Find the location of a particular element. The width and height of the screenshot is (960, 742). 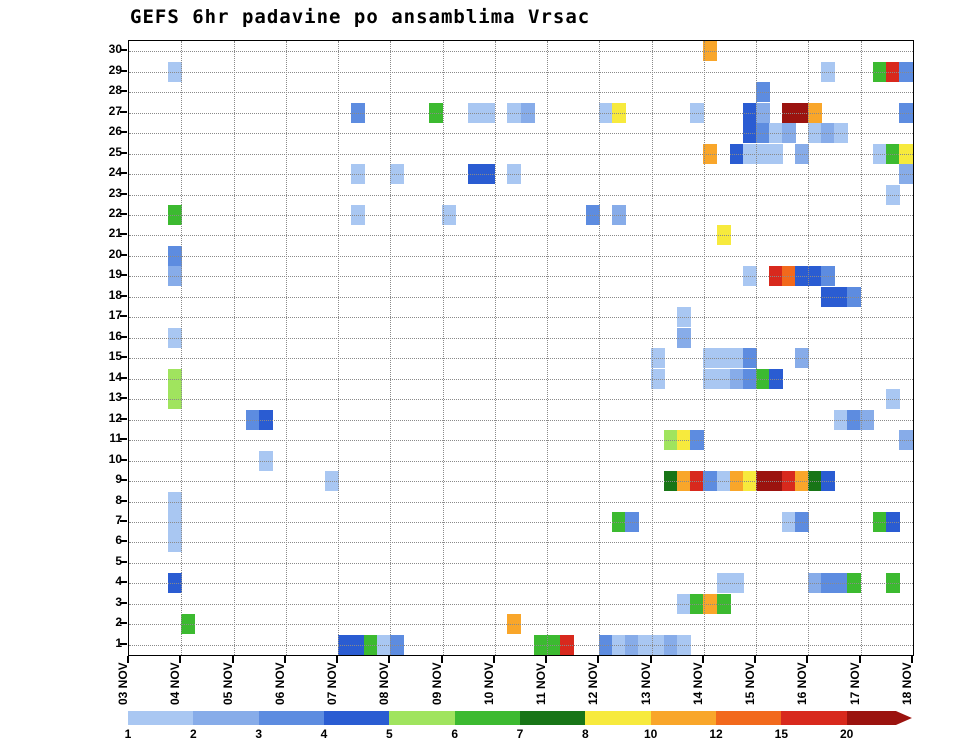

y-axis-tick-label: 3 is located at coordinates (118, 601).